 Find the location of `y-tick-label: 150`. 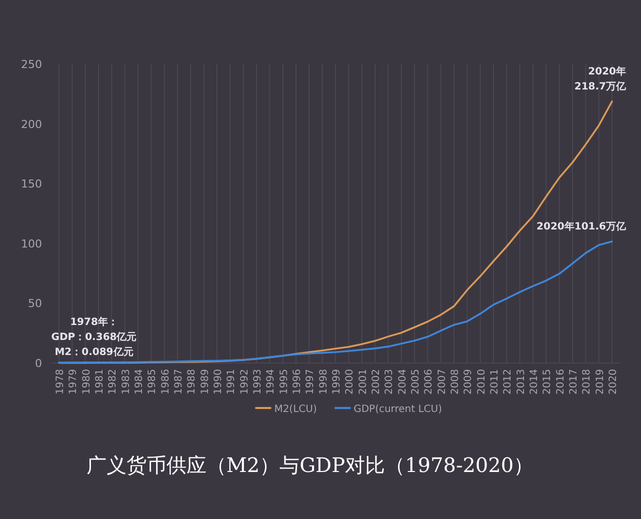

y-tick-label: 150 is located at coordinates (31, 184).